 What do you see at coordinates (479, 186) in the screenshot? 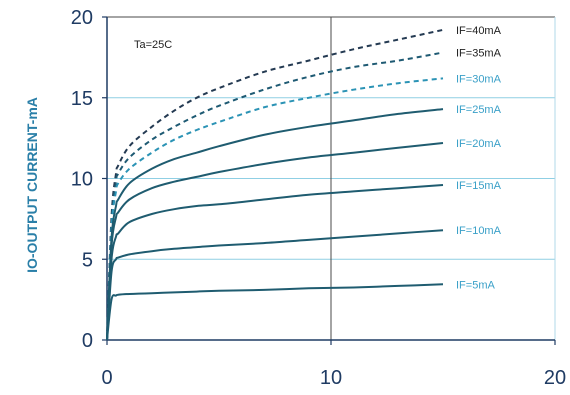
I see `series-label-if-15ma: IF=15mA` at bounding box center [479, 186].